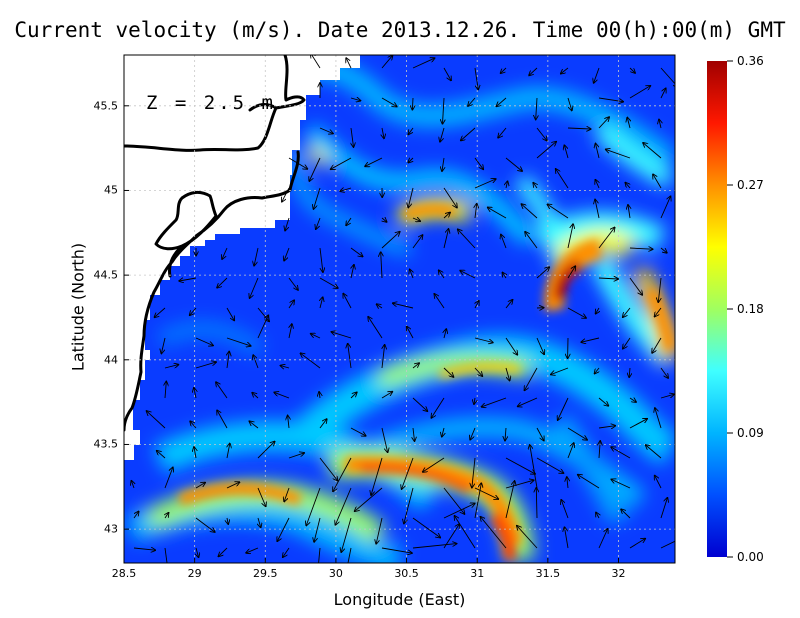  Describe the element at coordinates (618, 573) in the screenshot. I see `x-tick-label: 32` at that location.